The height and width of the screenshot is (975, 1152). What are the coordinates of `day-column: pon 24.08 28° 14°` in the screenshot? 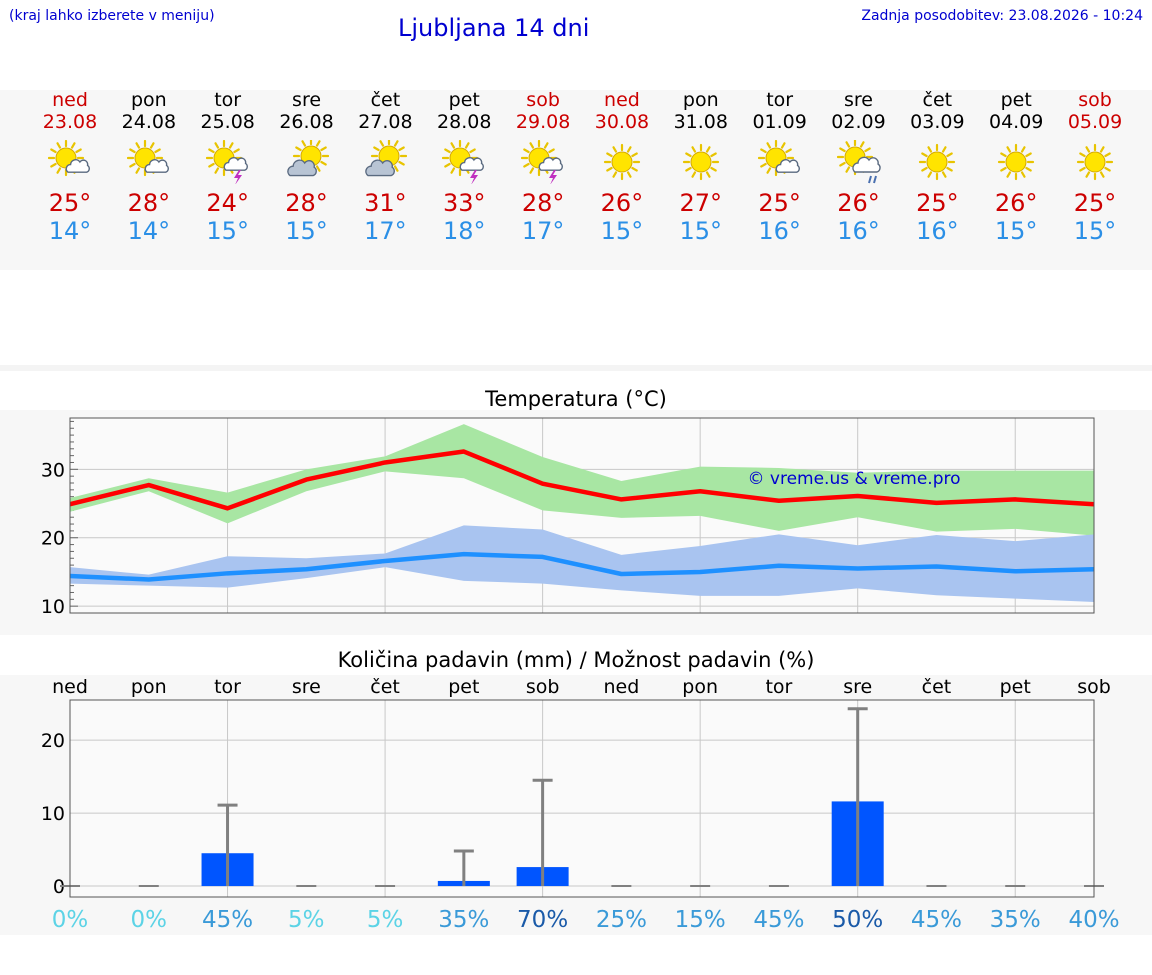 It's located at (149, 167).